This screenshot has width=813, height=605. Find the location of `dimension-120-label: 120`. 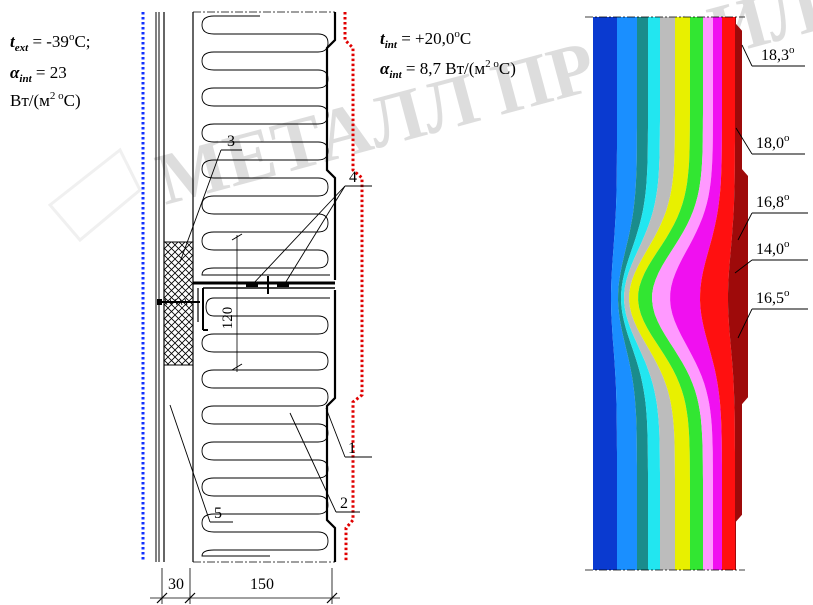

dimension-120-label: 120 is located at coordinates (228, 318).